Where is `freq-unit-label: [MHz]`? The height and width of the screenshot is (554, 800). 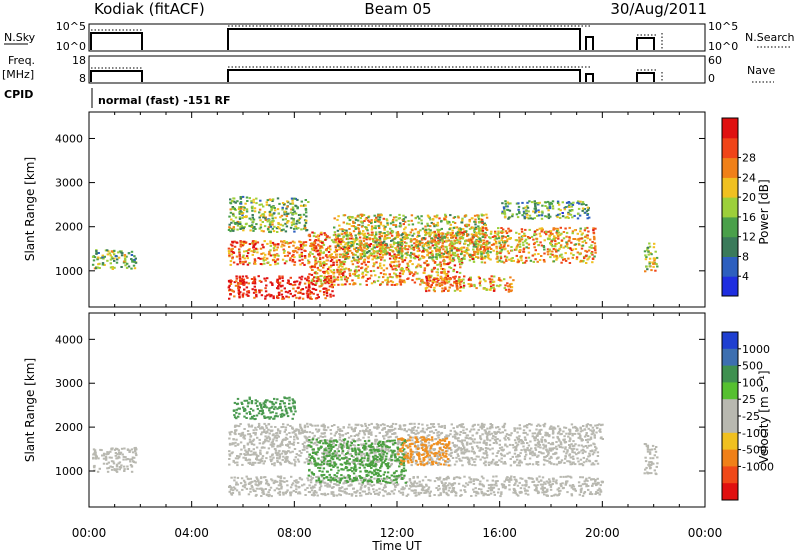 freq-unit-label: [MHz] is located at coordinates (18, 74).